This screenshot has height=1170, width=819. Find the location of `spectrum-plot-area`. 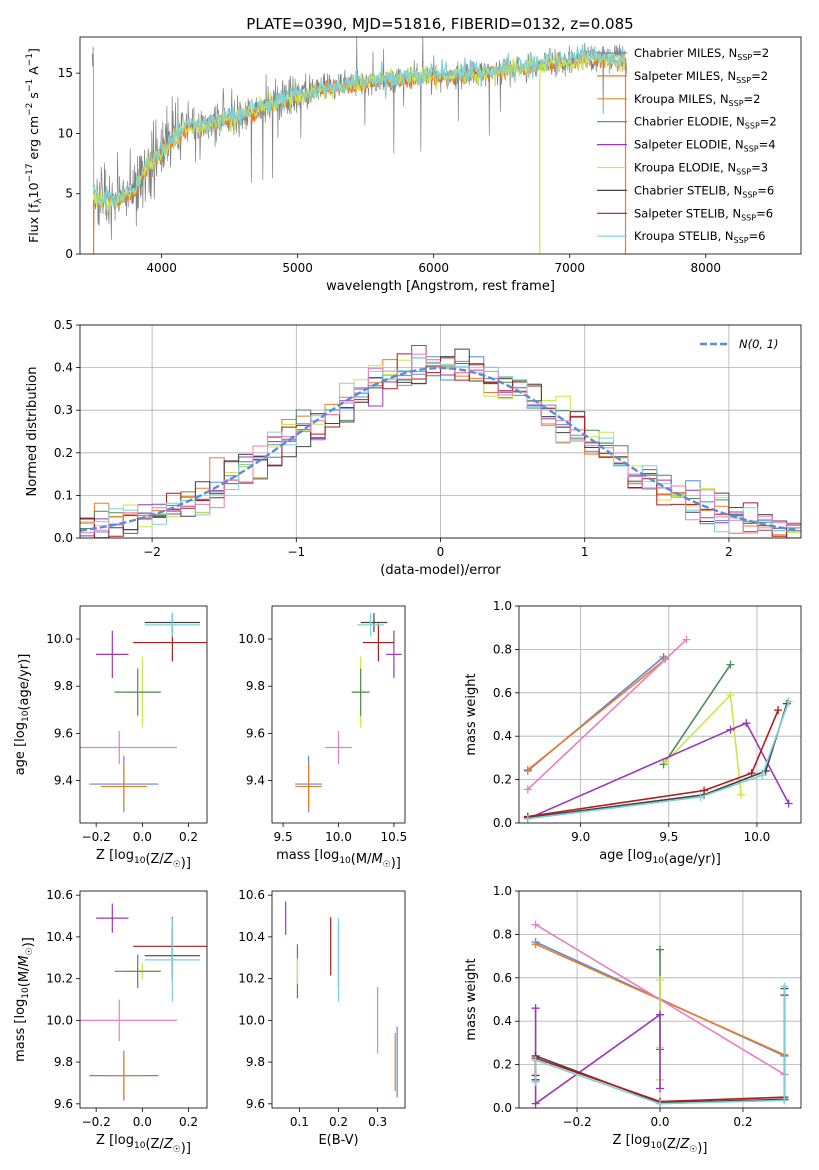

spectrum-plot-area is located at coordinates (359, 145).